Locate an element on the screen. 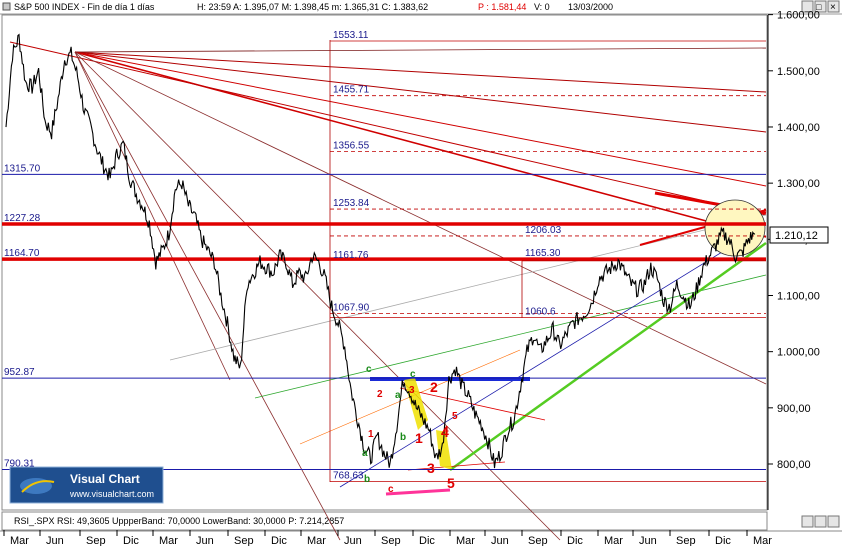 The height and width of the screenshot is (546, 842). visual-chart-logo: Visual Chart www.visualchart.com is located at coordinates (86, 485).